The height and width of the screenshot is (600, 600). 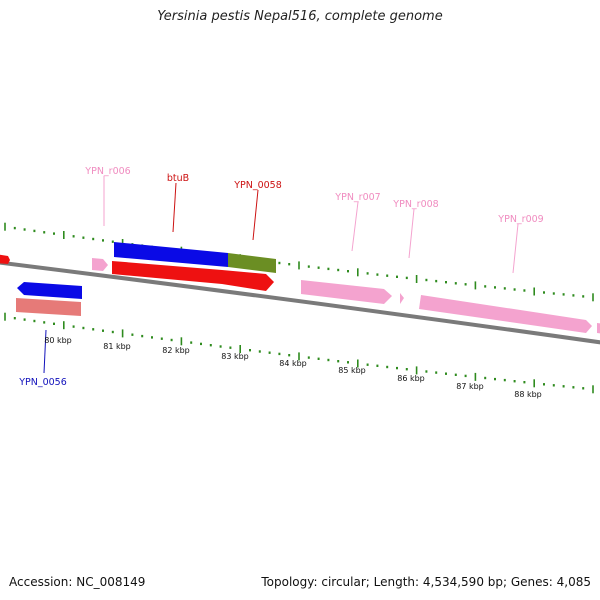 I want to click on cds-feature-btub, so click(x=171, y=254).